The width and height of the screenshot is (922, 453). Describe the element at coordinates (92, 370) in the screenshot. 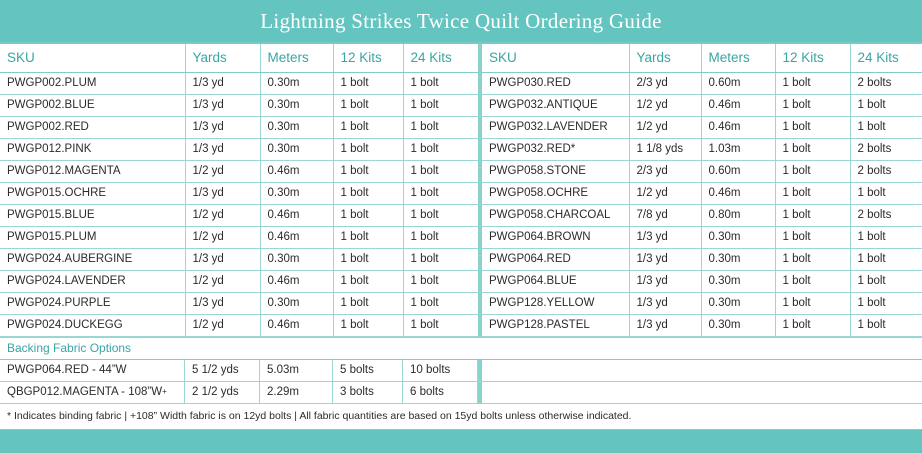

I see `cell-sku: PWGP064.RED - 44”W` at that location.